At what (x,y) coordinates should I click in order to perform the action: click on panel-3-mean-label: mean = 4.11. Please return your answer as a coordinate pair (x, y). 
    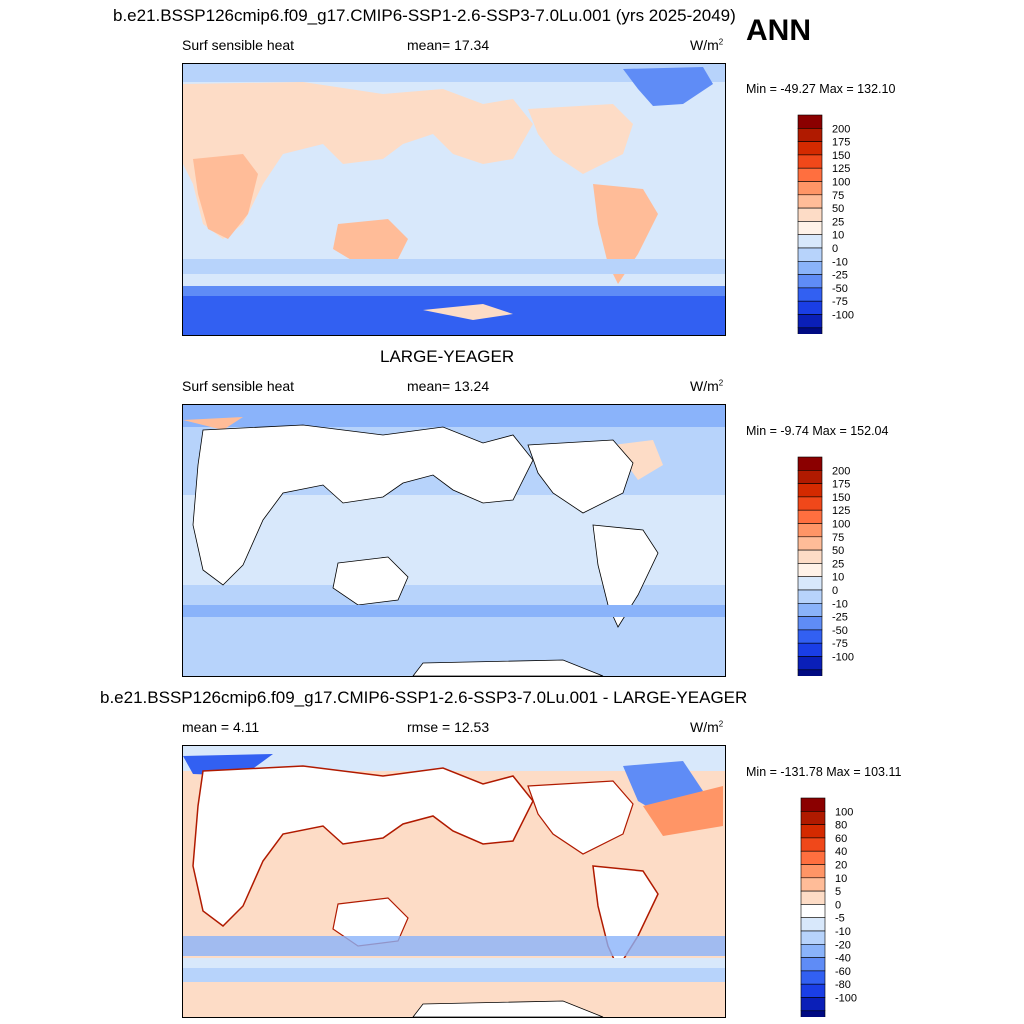
    Looking at the image, I should click on (221, 727).